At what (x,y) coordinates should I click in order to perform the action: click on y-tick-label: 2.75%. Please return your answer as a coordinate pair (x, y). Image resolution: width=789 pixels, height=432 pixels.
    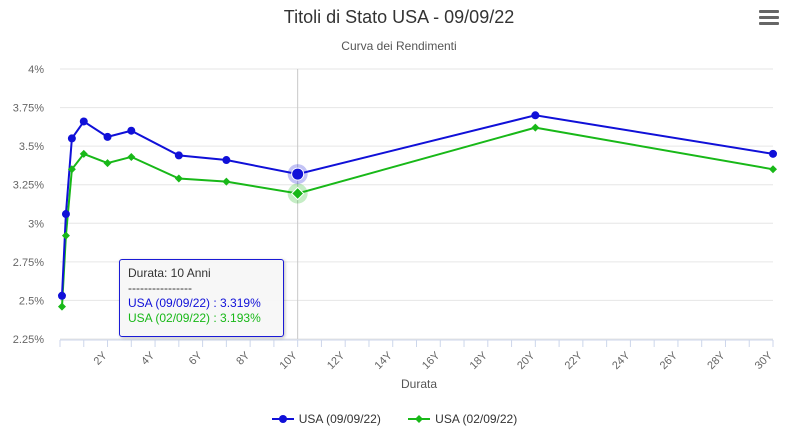
    Looking at the image, I should click on (28, 263).